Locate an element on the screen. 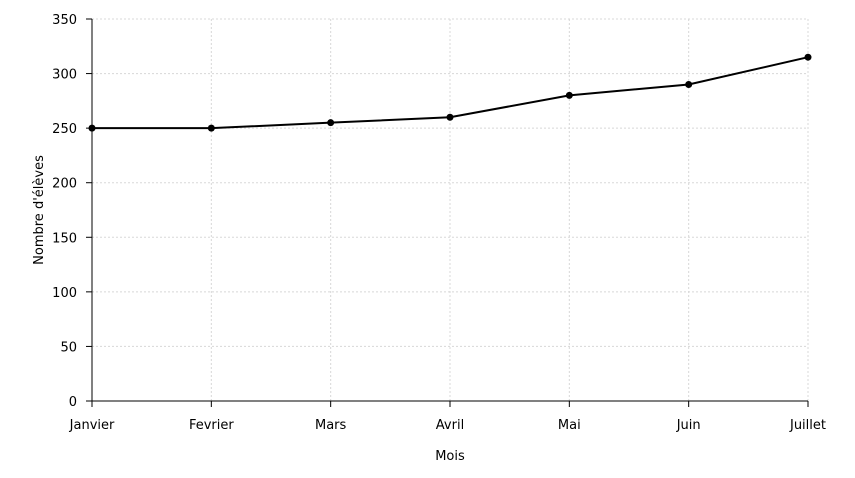  x-tick-label: Mai is located at coordinates (569, 425).